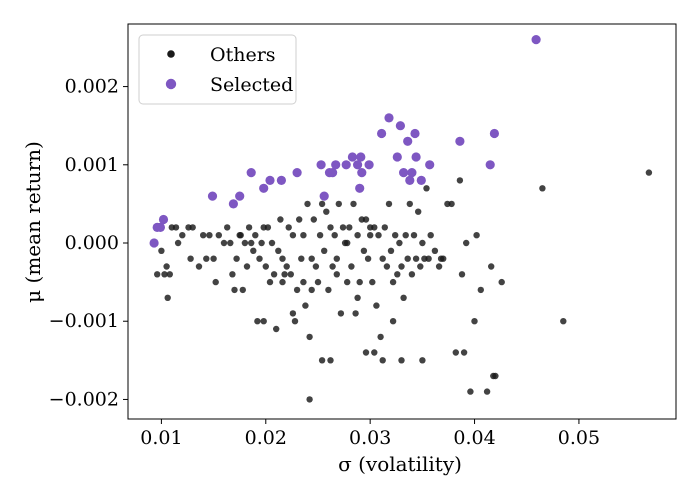 The image size is (700, 500). What do you see at coordinates (171, 84) in the screenshot?
I see `legend-marker-selected` at bounding box center [171, 84].